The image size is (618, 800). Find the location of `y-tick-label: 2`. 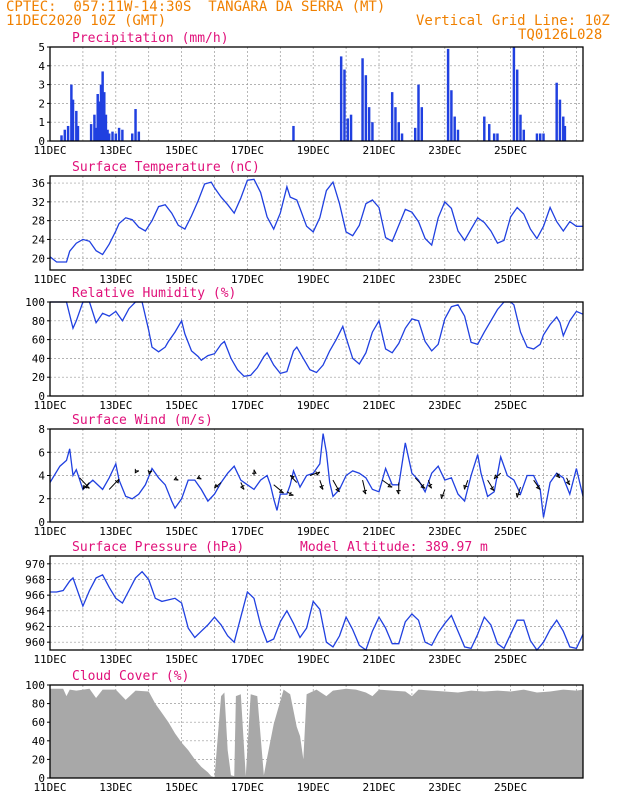

y-tick-label: 2 is located at coordinates (41, 499).